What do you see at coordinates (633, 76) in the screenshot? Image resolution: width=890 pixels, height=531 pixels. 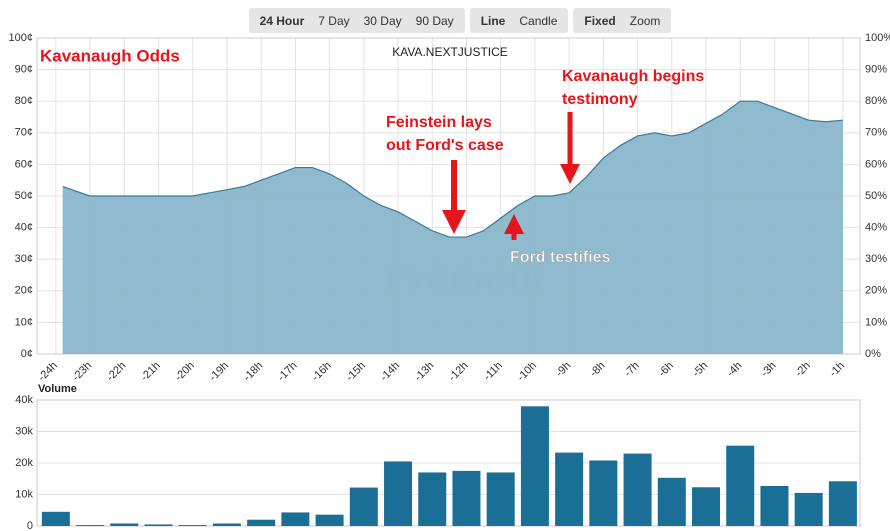 I see `annotation: Kavanaugh begins` at bounding box center [633, 76].